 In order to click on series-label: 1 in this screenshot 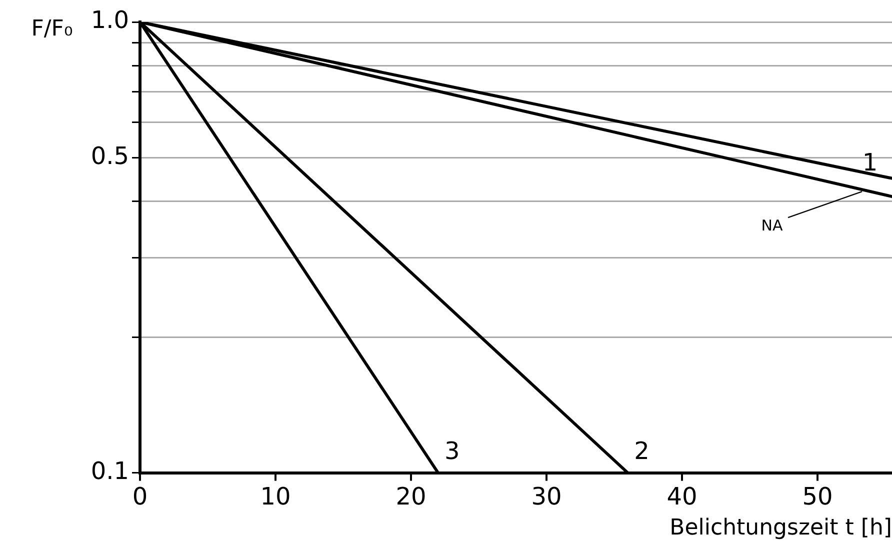, I will do `click(870, 162)`.